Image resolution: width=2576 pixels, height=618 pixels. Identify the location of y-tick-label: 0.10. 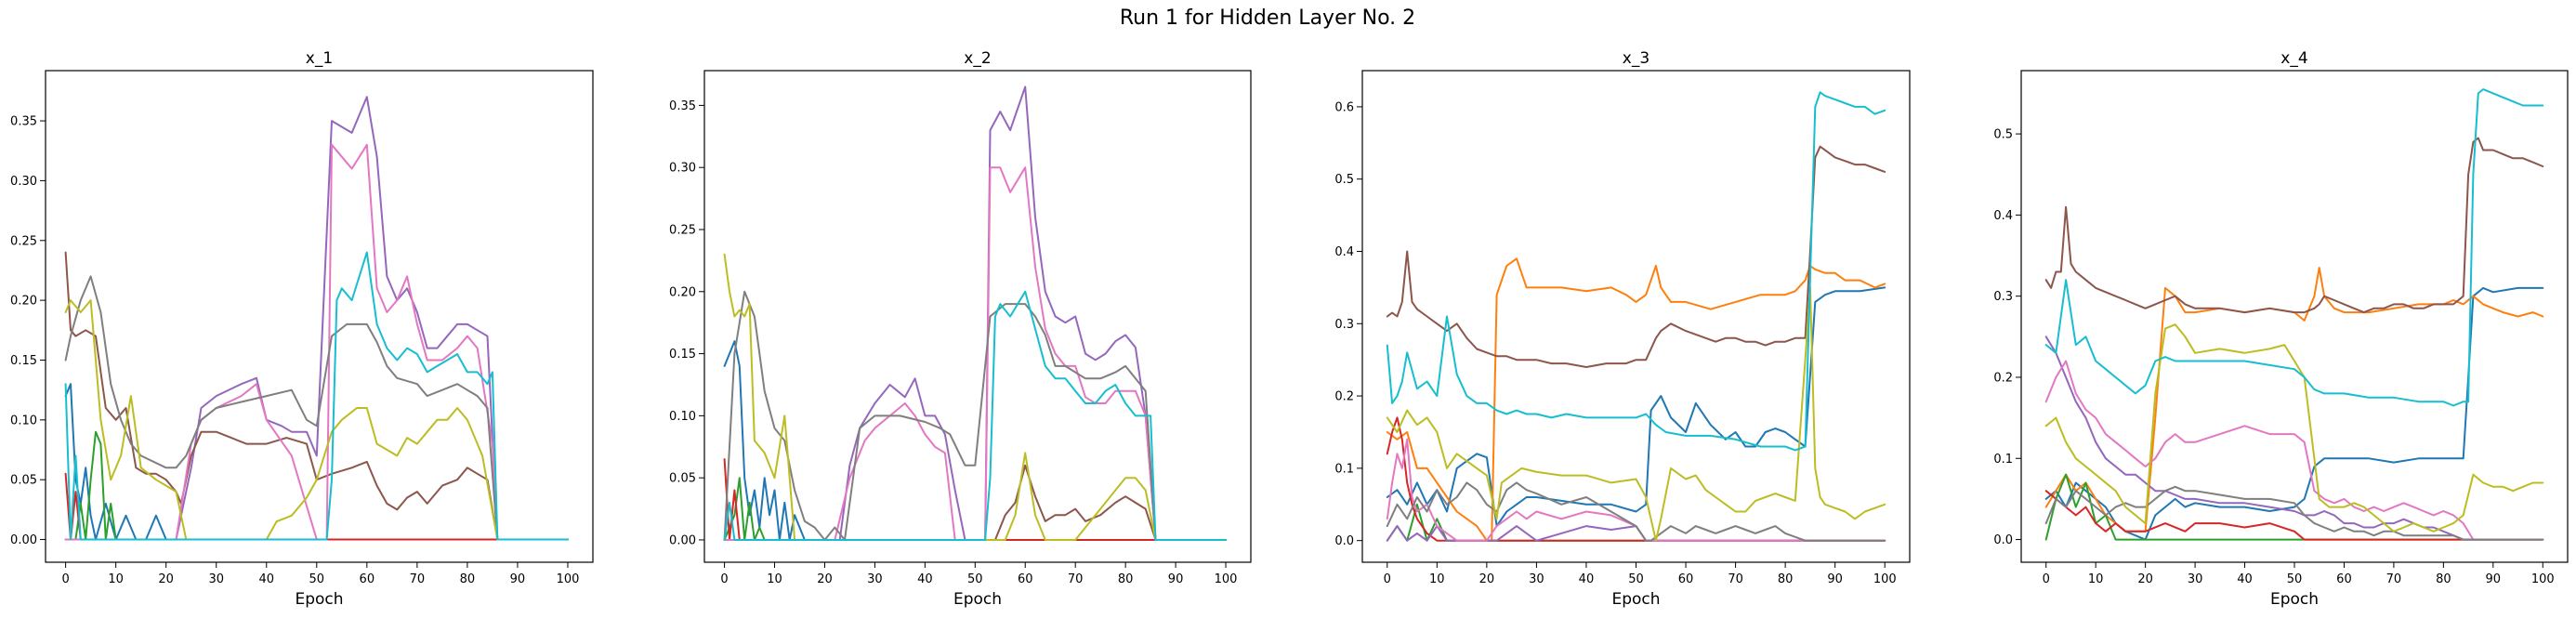
(23, 420).